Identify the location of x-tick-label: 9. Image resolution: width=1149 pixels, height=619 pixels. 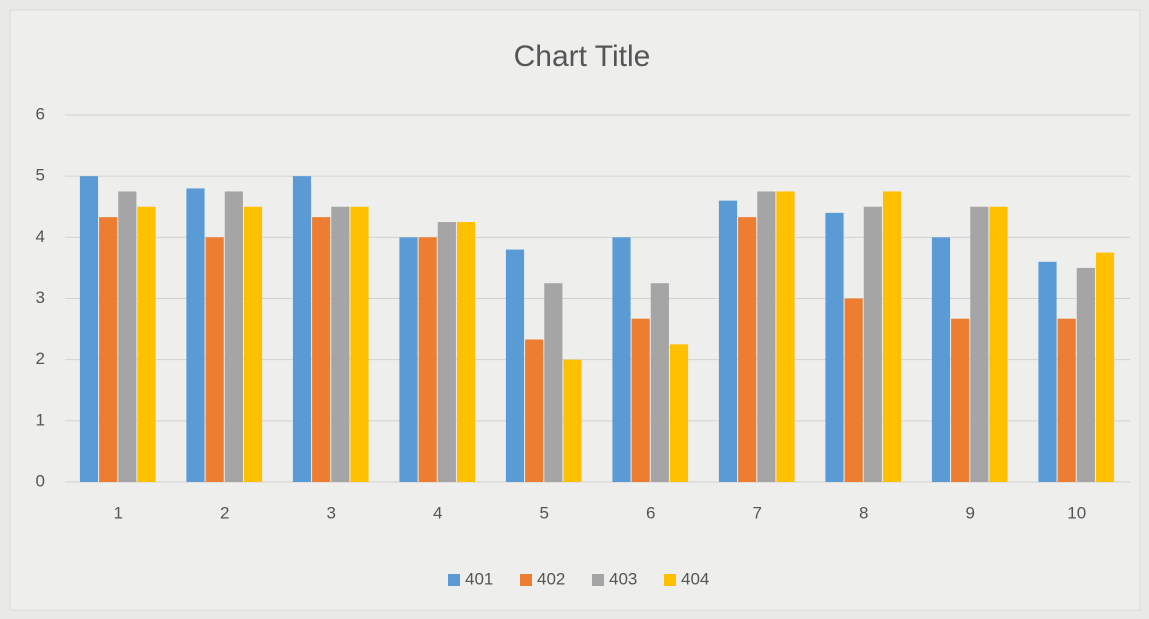
(970, 512).